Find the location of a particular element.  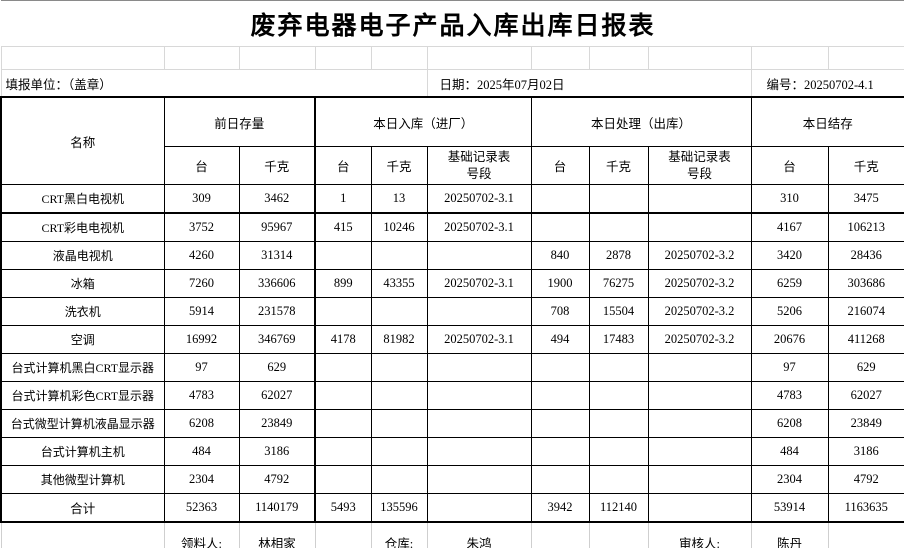

out-kg-cell: 17483 is located at coordinates (618, 339).